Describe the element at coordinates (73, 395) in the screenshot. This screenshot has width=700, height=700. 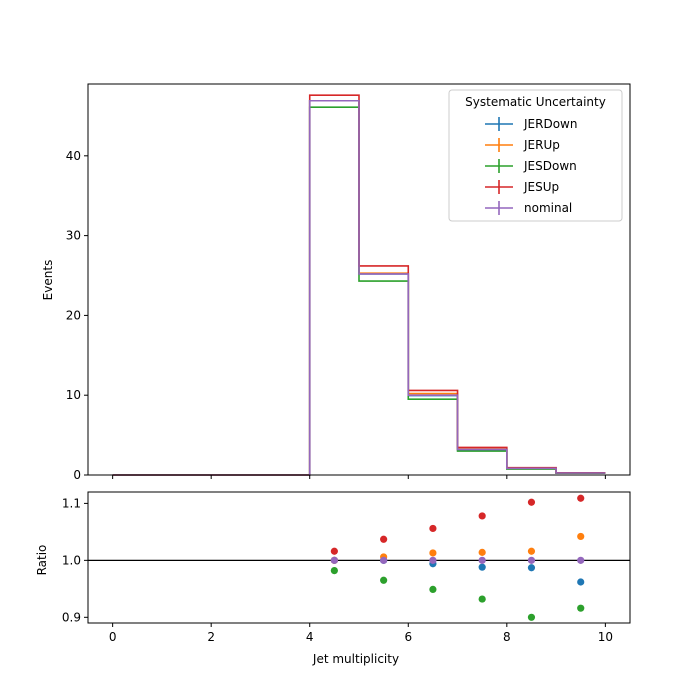
I see `top-y-tick-label: 10` at that location.